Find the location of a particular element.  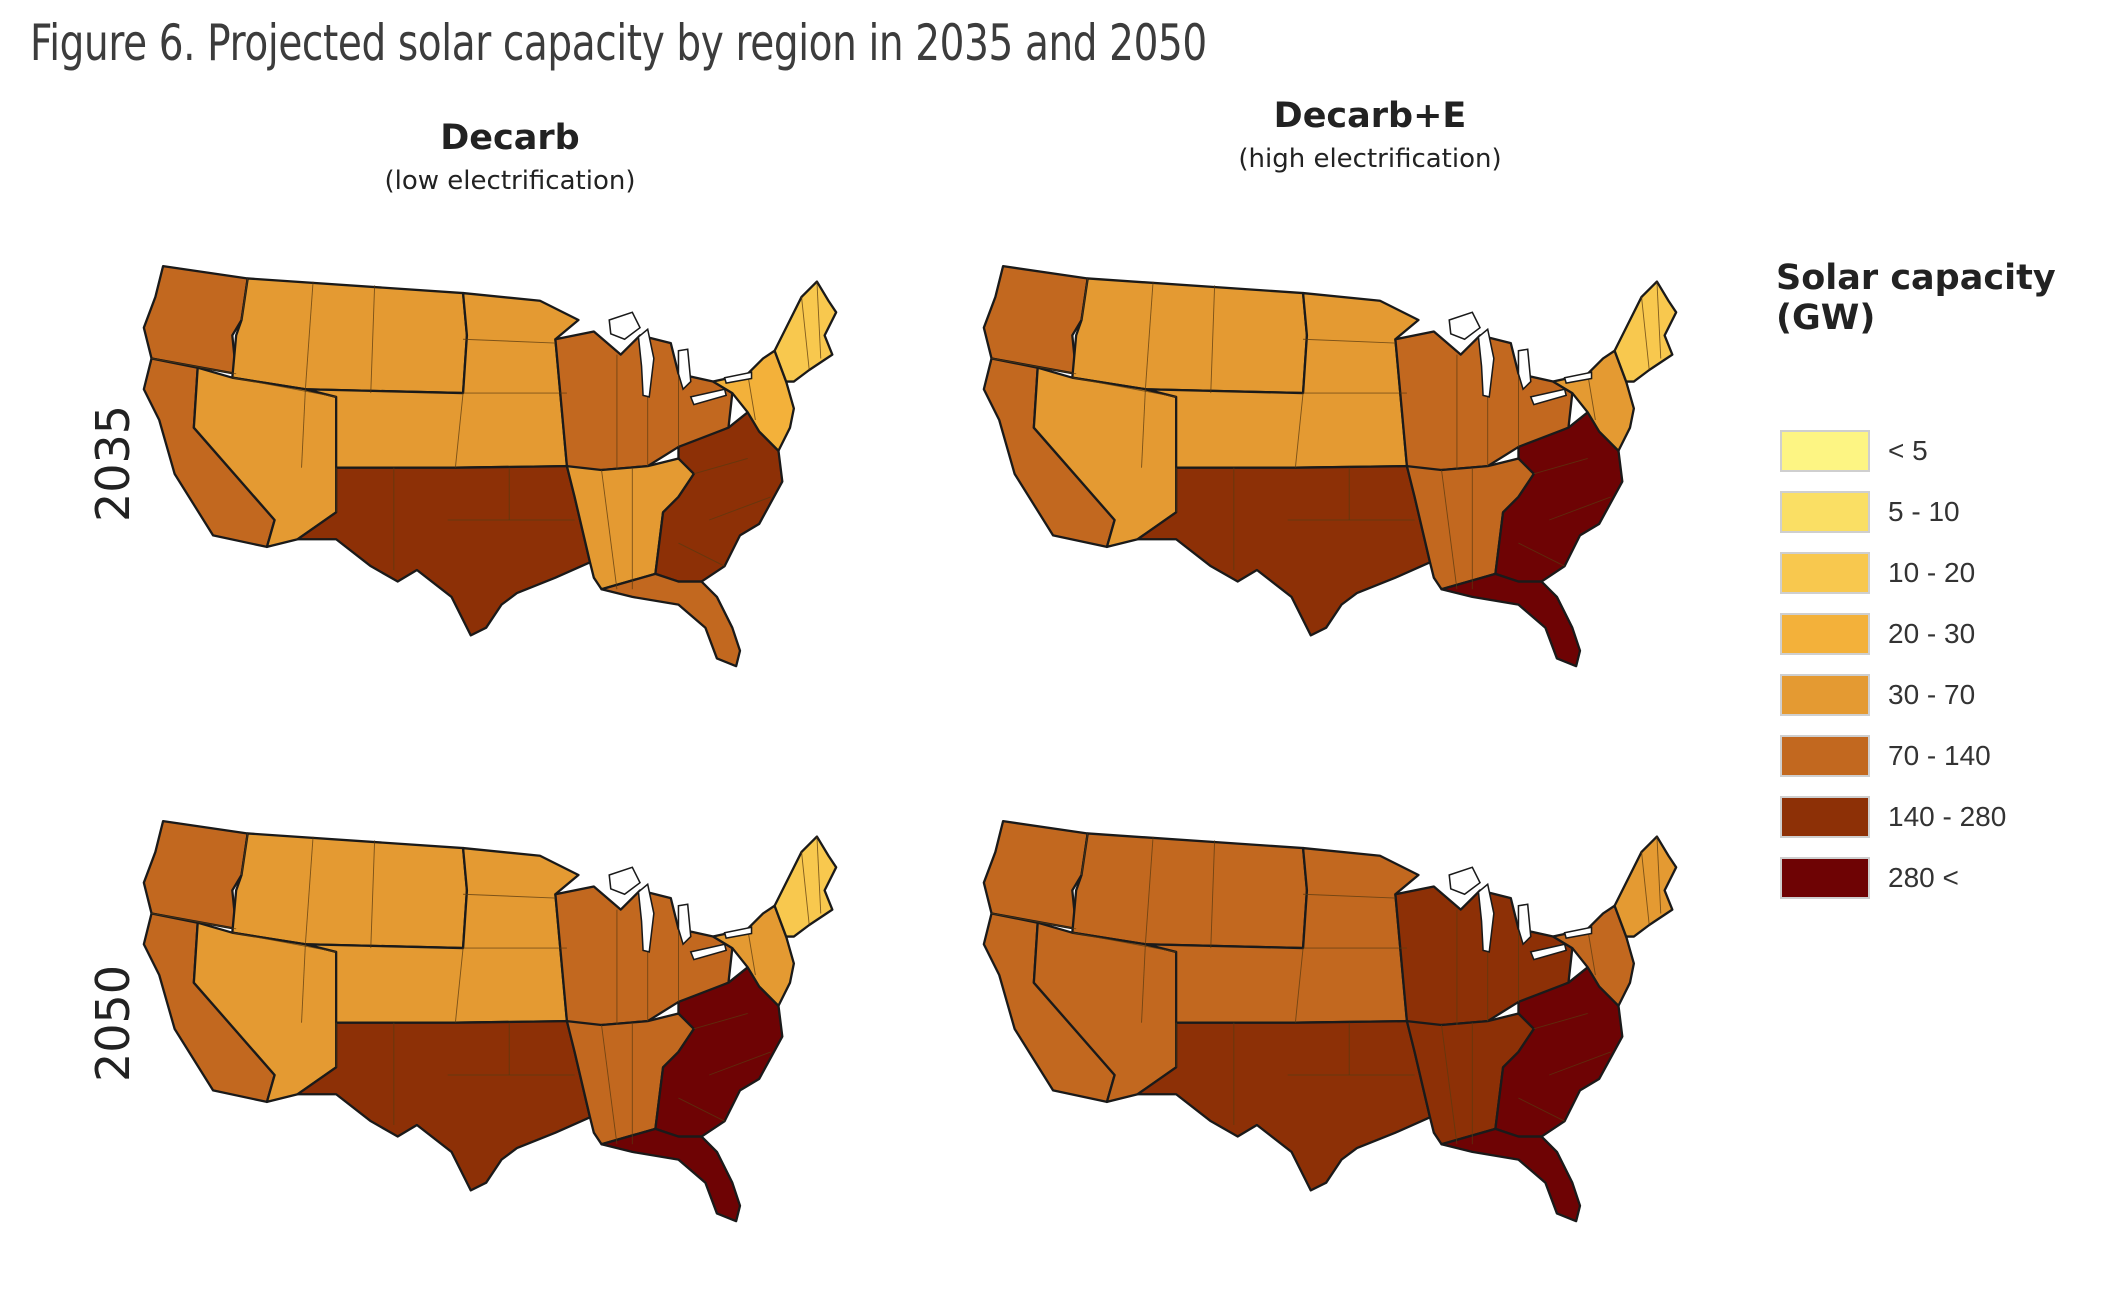

legend-label: 140 - 280 is located at coordinates (1947, 816).